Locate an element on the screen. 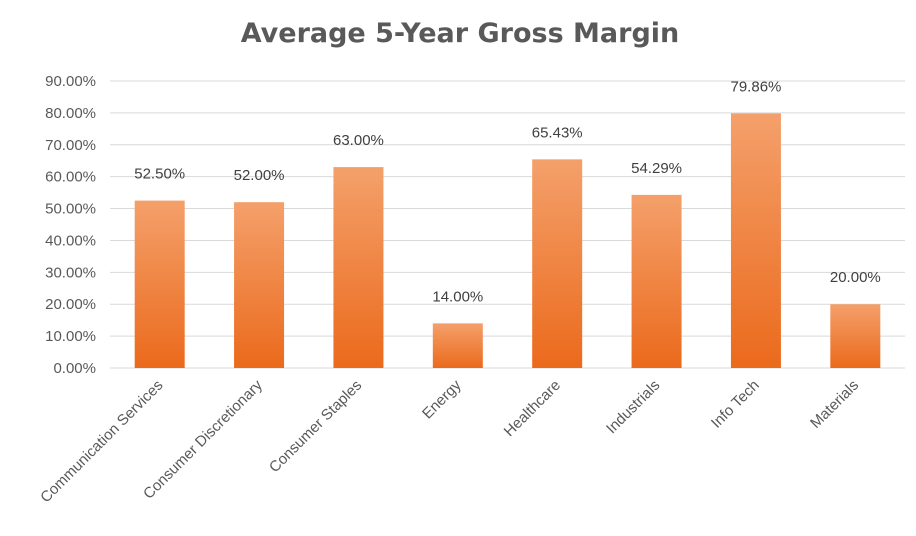  category-label: Consumer Staples is located at coordinates (315, 426).